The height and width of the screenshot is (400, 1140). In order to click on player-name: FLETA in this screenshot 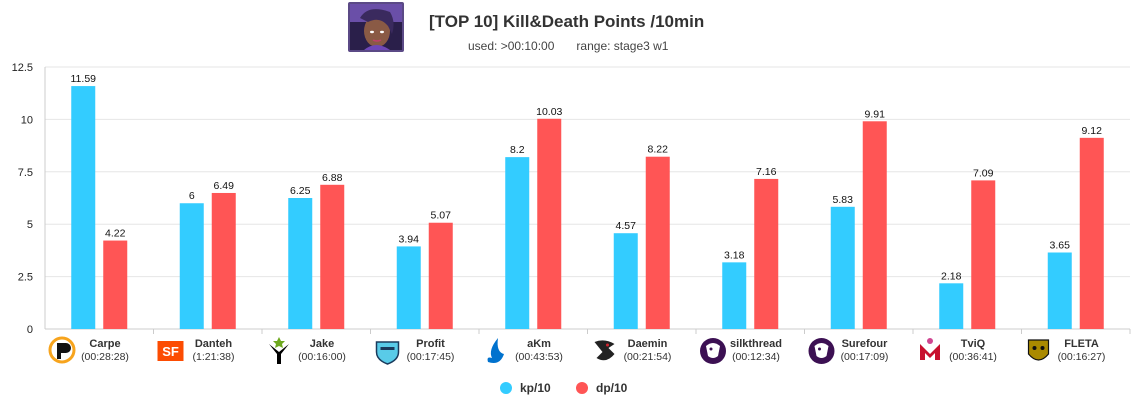, I will do `click(1081, 344)`.